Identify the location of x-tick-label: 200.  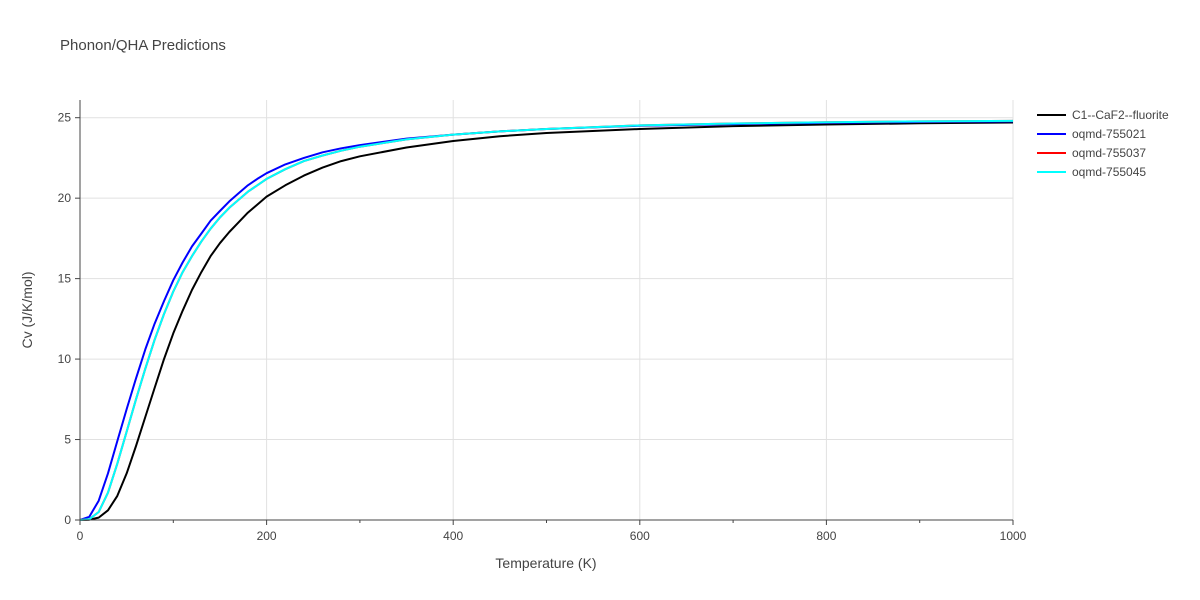
(267, 536).